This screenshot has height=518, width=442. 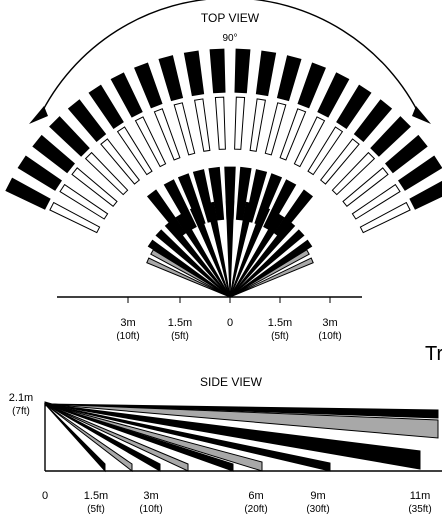 What do you see at coordinates (45, 496) in the screenshot?
I see `side-axis-label: 0` at bounding box center [45, 496].